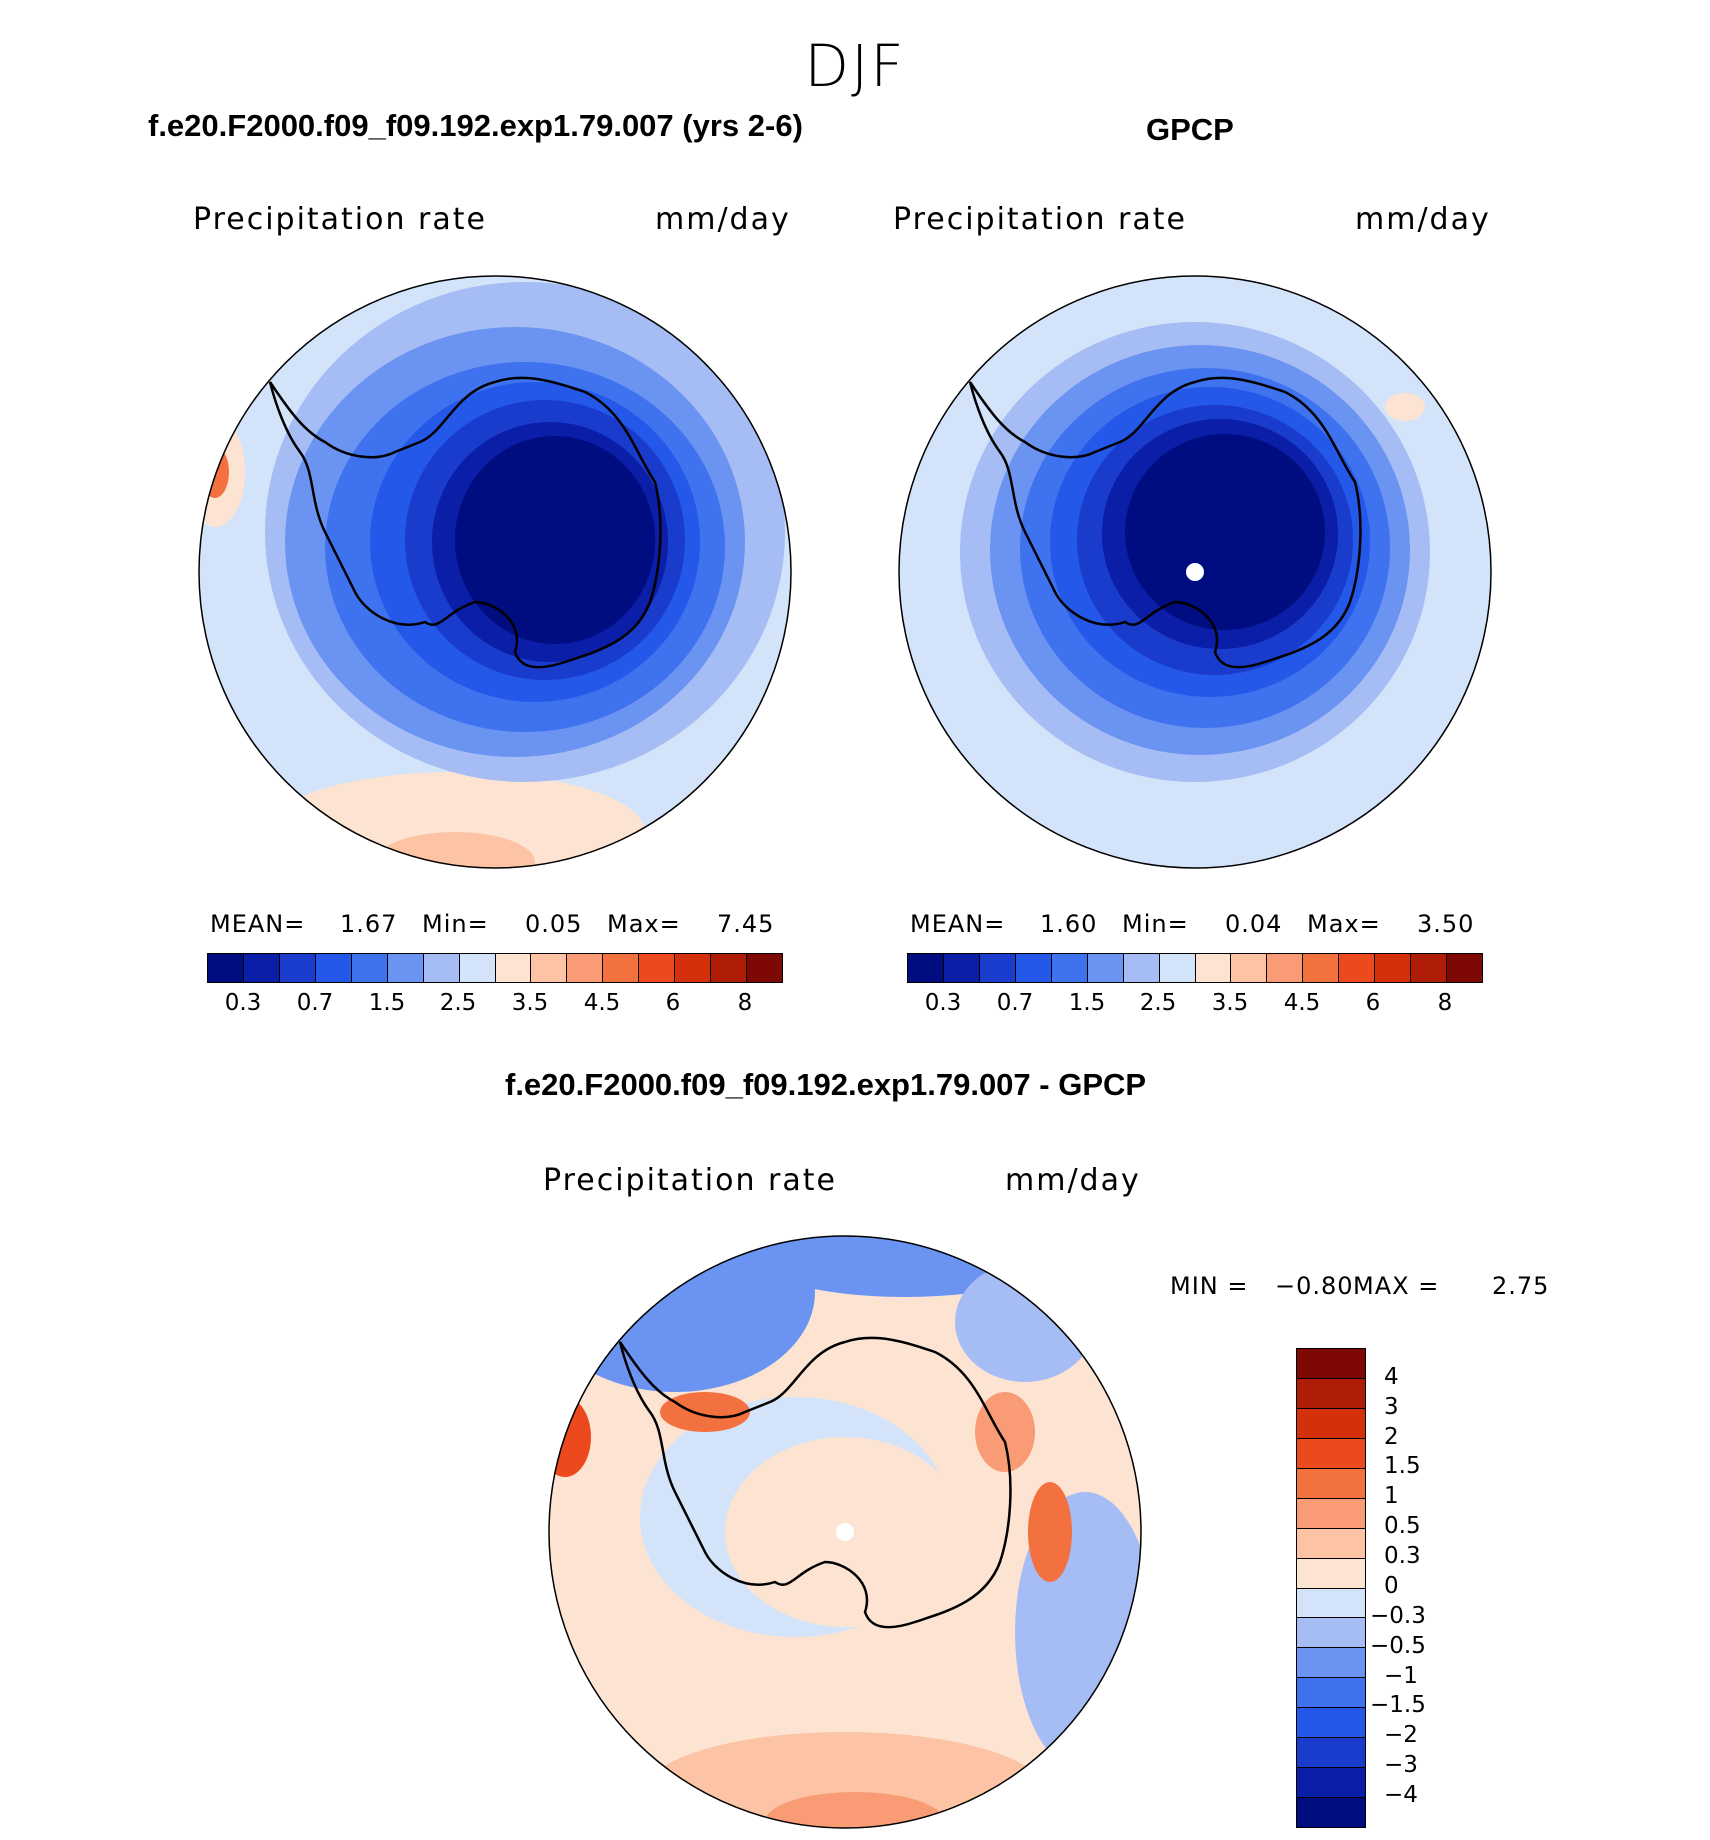 The height and width of the screenshot is (1840, 1710). What do you see at coordinates (745, 1003) in the screenshot?
I see `colorbar-model-tick: 8` at bounding box center [745, 1003].